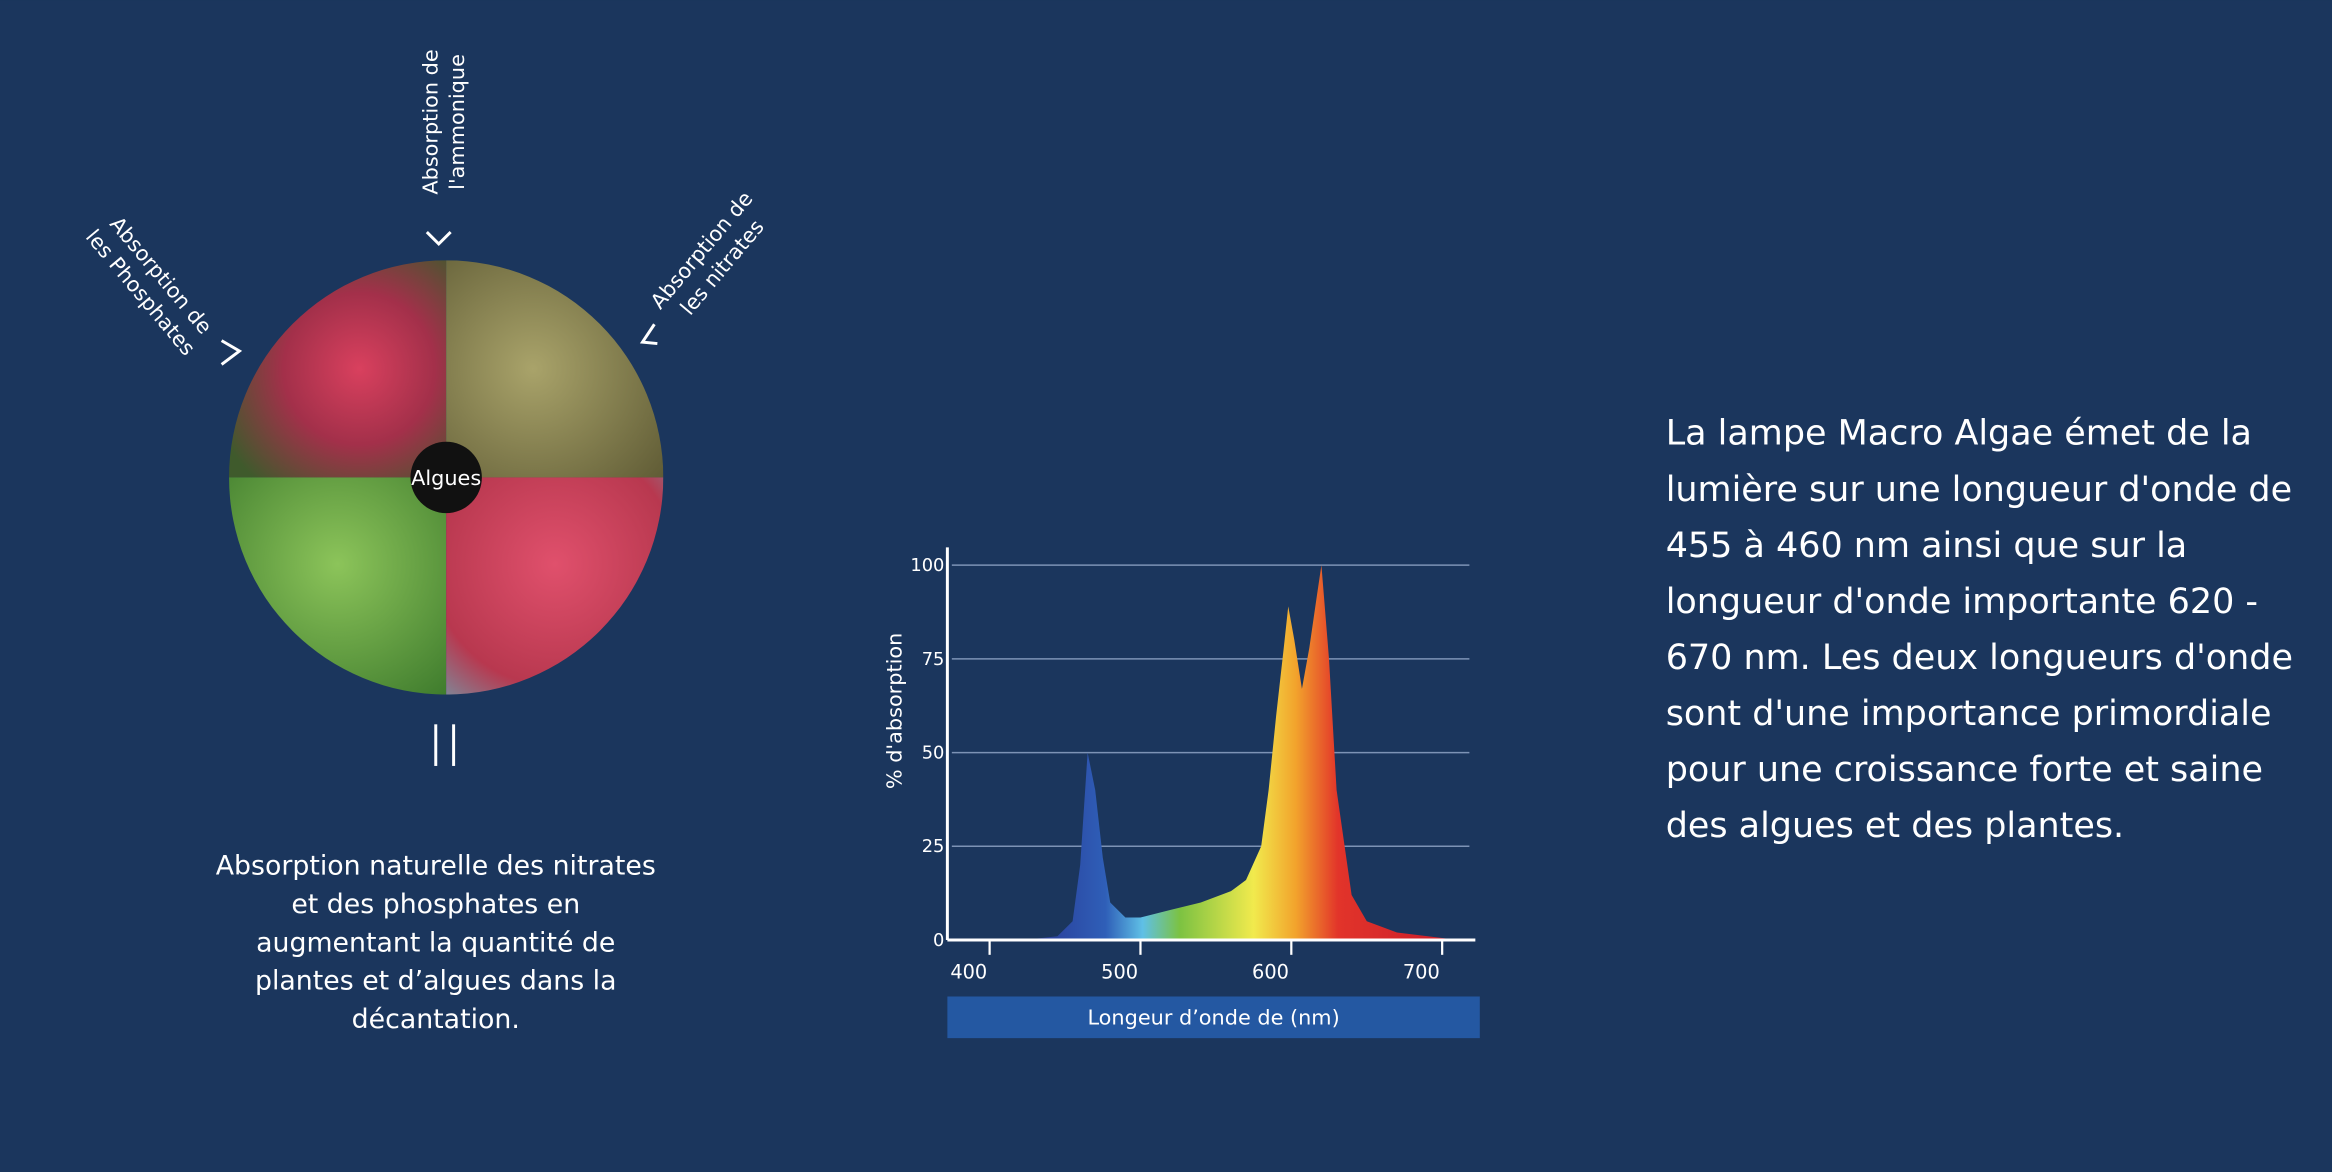  What do you see at coordinates (435, 904) in the screenshot?
I see `text-line: et des phosphates en` at bounding box center [435, 904].